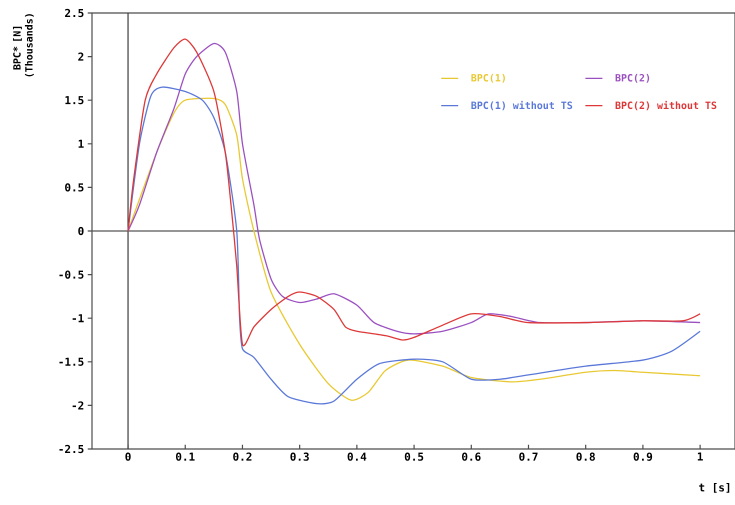 Image resolution: width=735 pixels, height=505 pixels. Describe the element at coordinates (357, 456) in the screenshot. I see `x-tick-label: 0.4` at that location.